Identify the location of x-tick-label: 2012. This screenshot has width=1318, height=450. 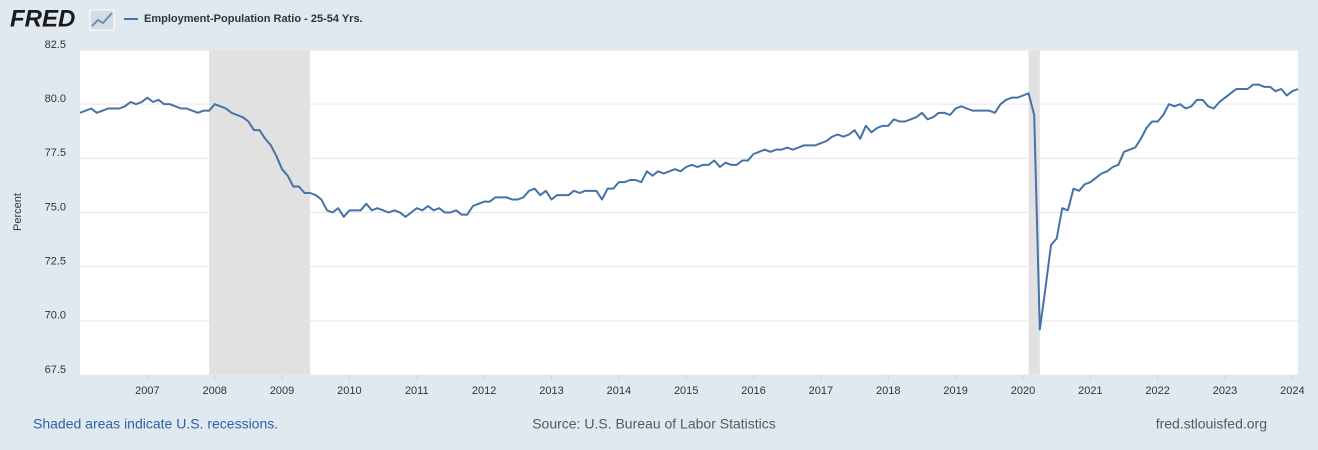
(484, 391).